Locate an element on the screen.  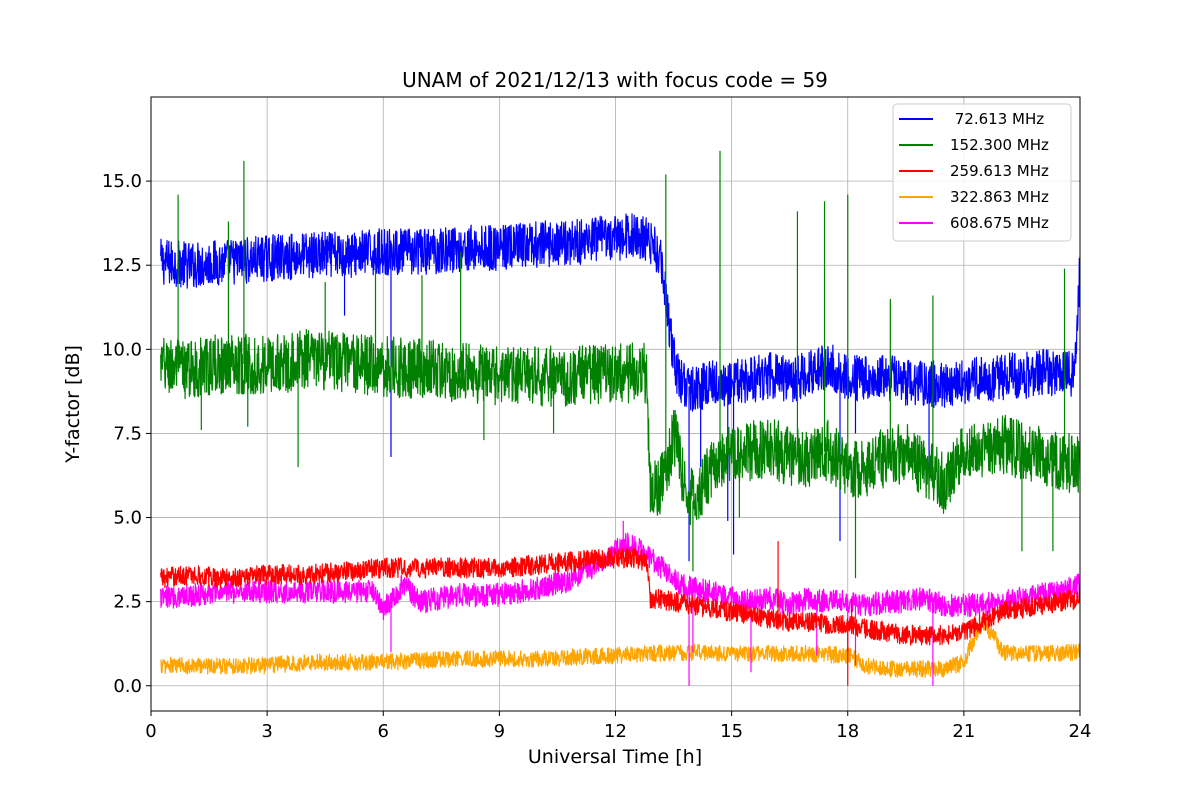
y-axis: 0.0 2.5 5.0 7.5 10.0 12.5 15.0 is located at coordinates (126, 434).